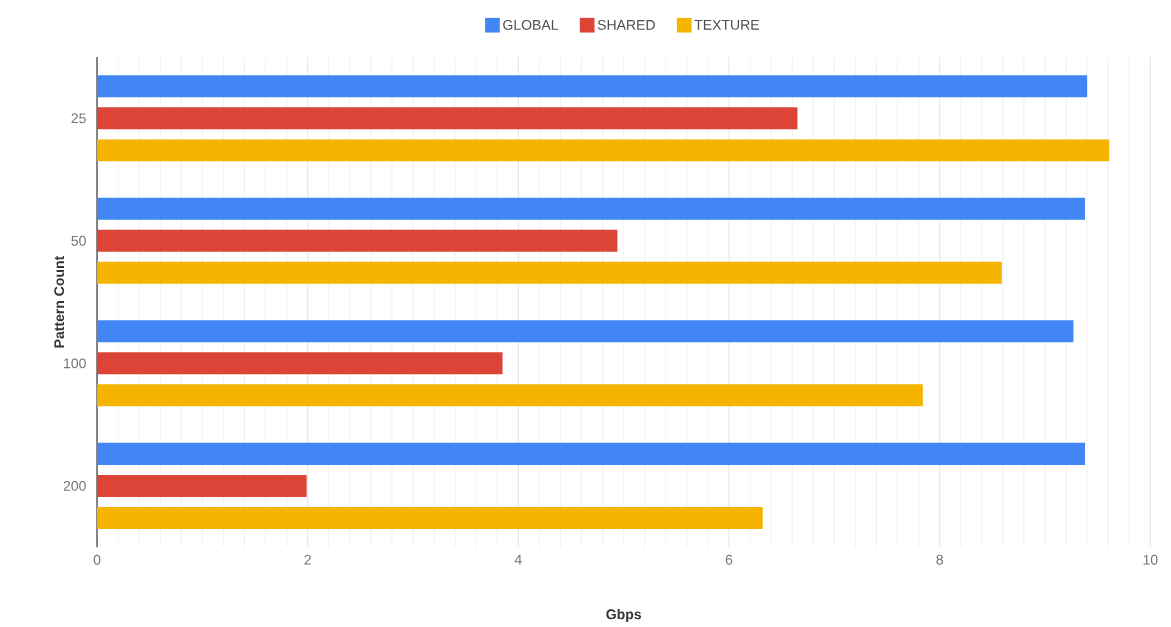 Image resolution: width=1171 pixels, height=627 pixels. I want to click on legend-label: SHARED, so click(626, 25).